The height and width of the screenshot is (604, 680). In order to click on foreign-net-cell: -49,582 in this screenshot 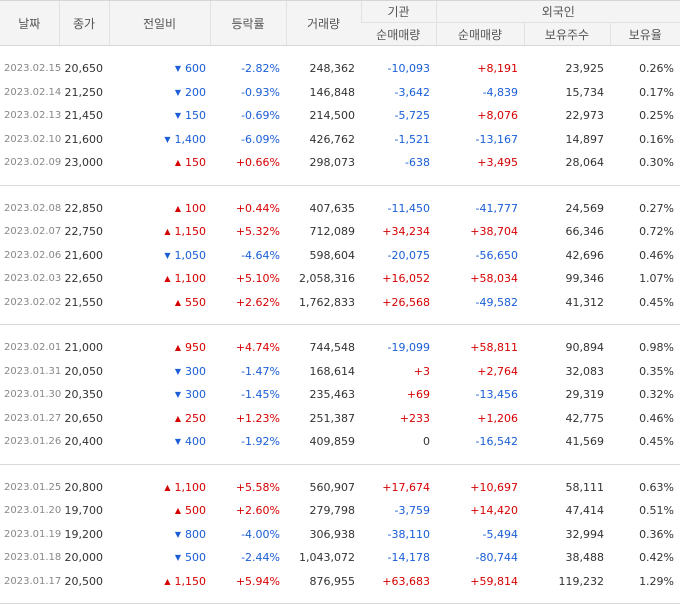, I will do `click(496, 302)`.